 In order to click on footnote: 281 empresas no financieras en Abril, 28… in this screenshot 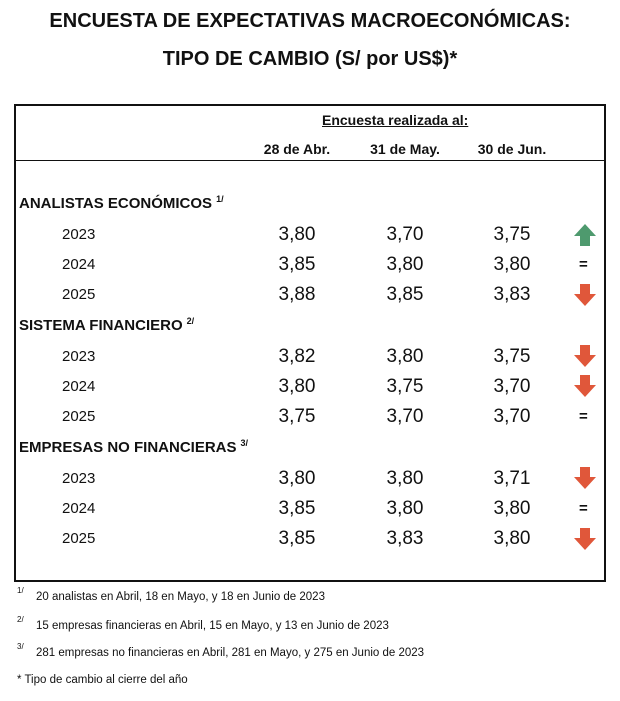, I will do `click(230, 653)`.